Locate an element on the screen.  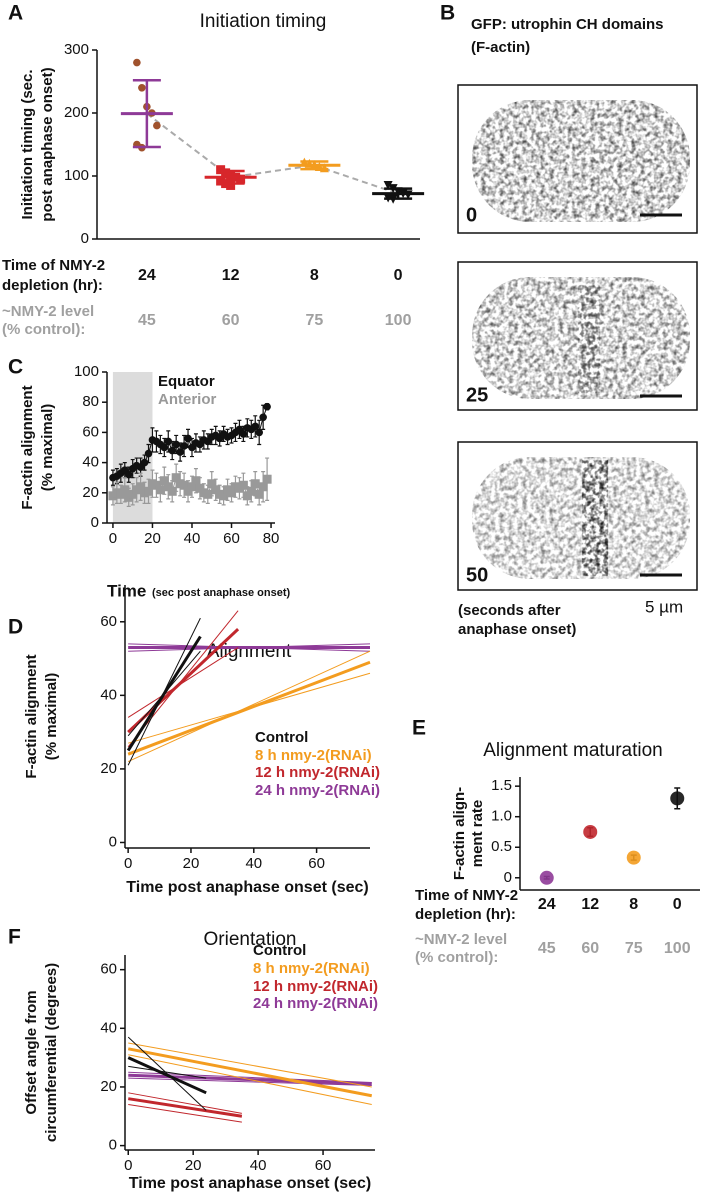
legend-entry: Equator is located at coordinates (186, 381).